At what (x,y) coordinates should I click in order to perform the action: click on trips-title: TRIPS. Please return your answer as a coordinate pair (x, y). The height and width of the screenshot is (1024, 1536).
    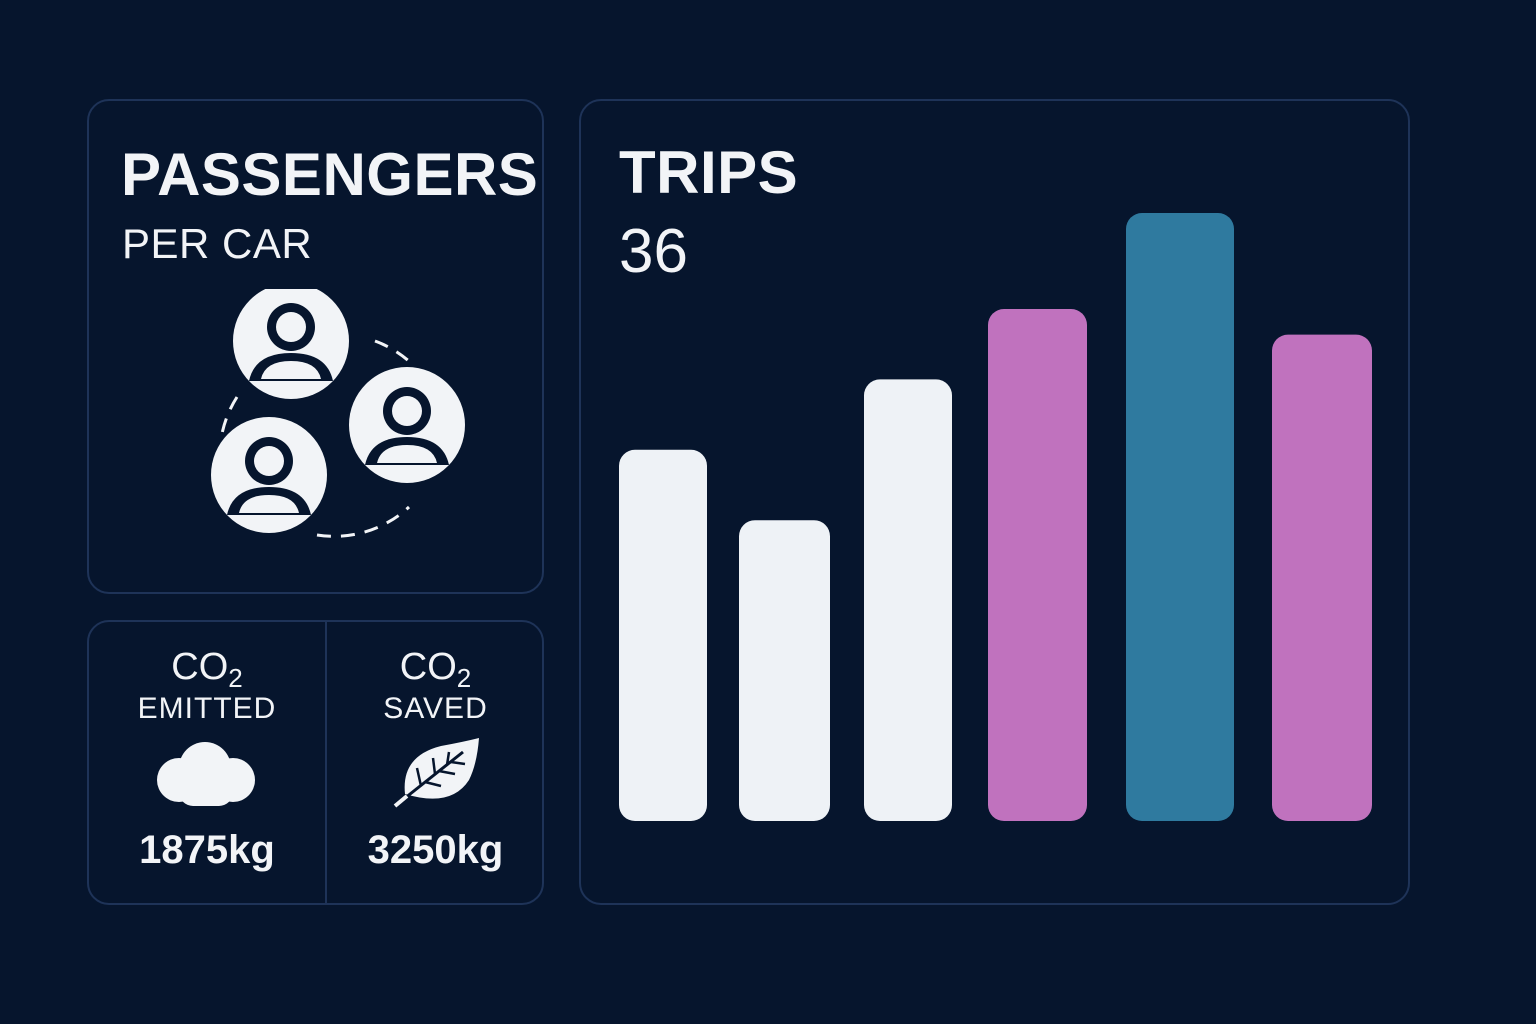
    Looking at the image, I should click on (709, 172).